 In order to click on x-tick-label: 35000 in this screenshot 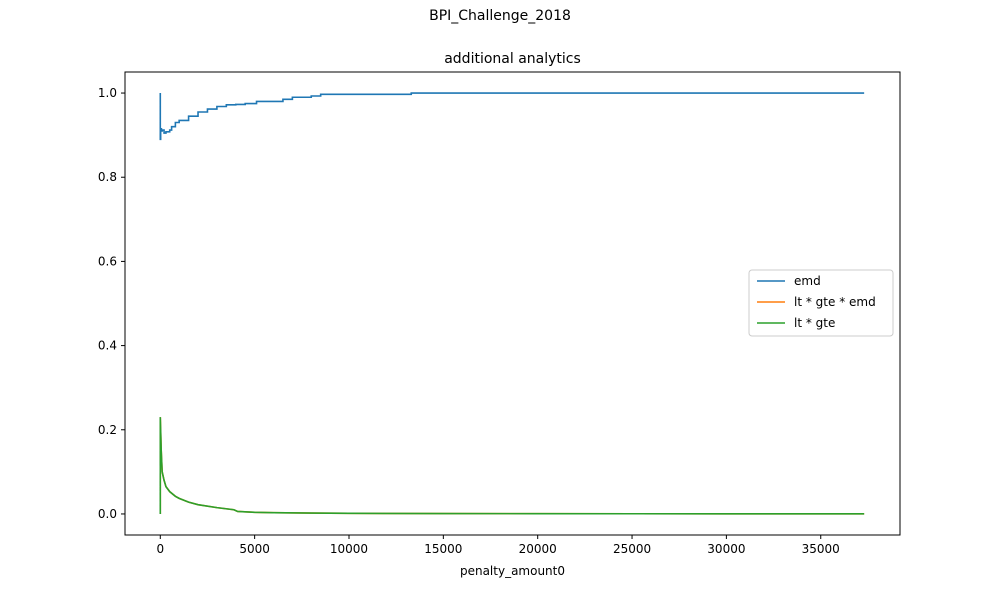, I will do `click(821, 549)`.